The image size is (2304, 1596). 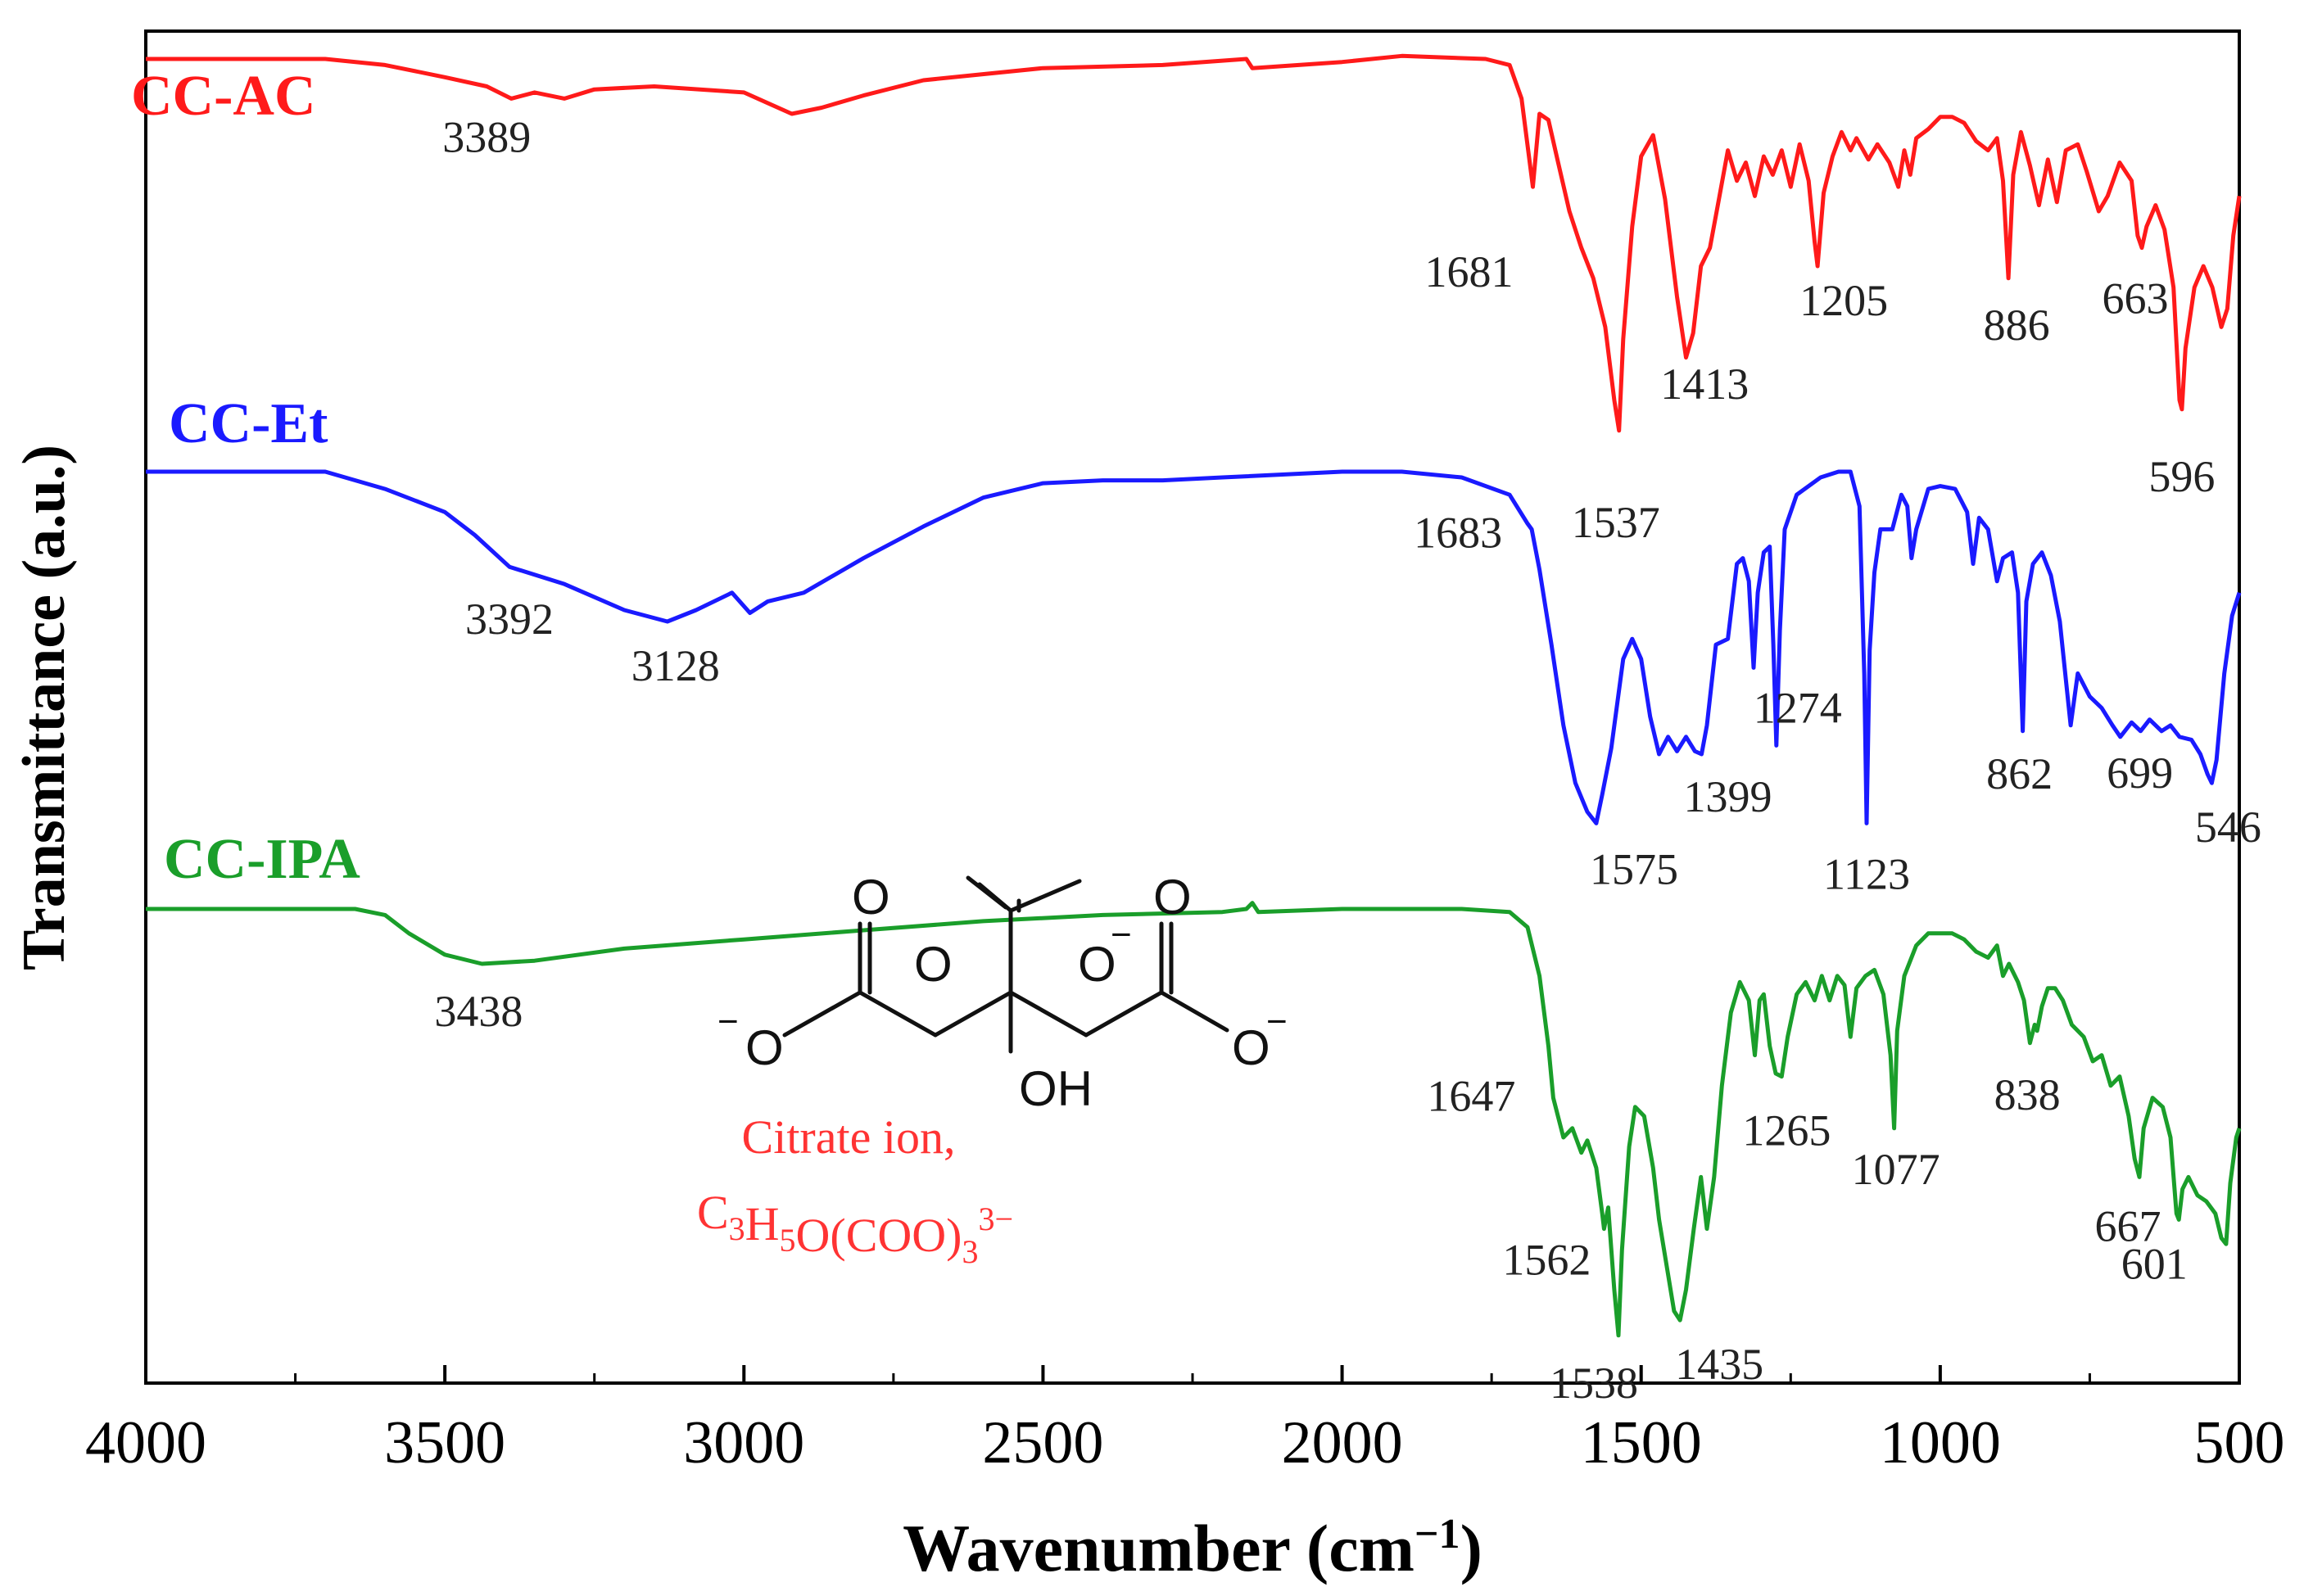 I want to click on x-tick-label: 500, so click(x=2239, y=1442).